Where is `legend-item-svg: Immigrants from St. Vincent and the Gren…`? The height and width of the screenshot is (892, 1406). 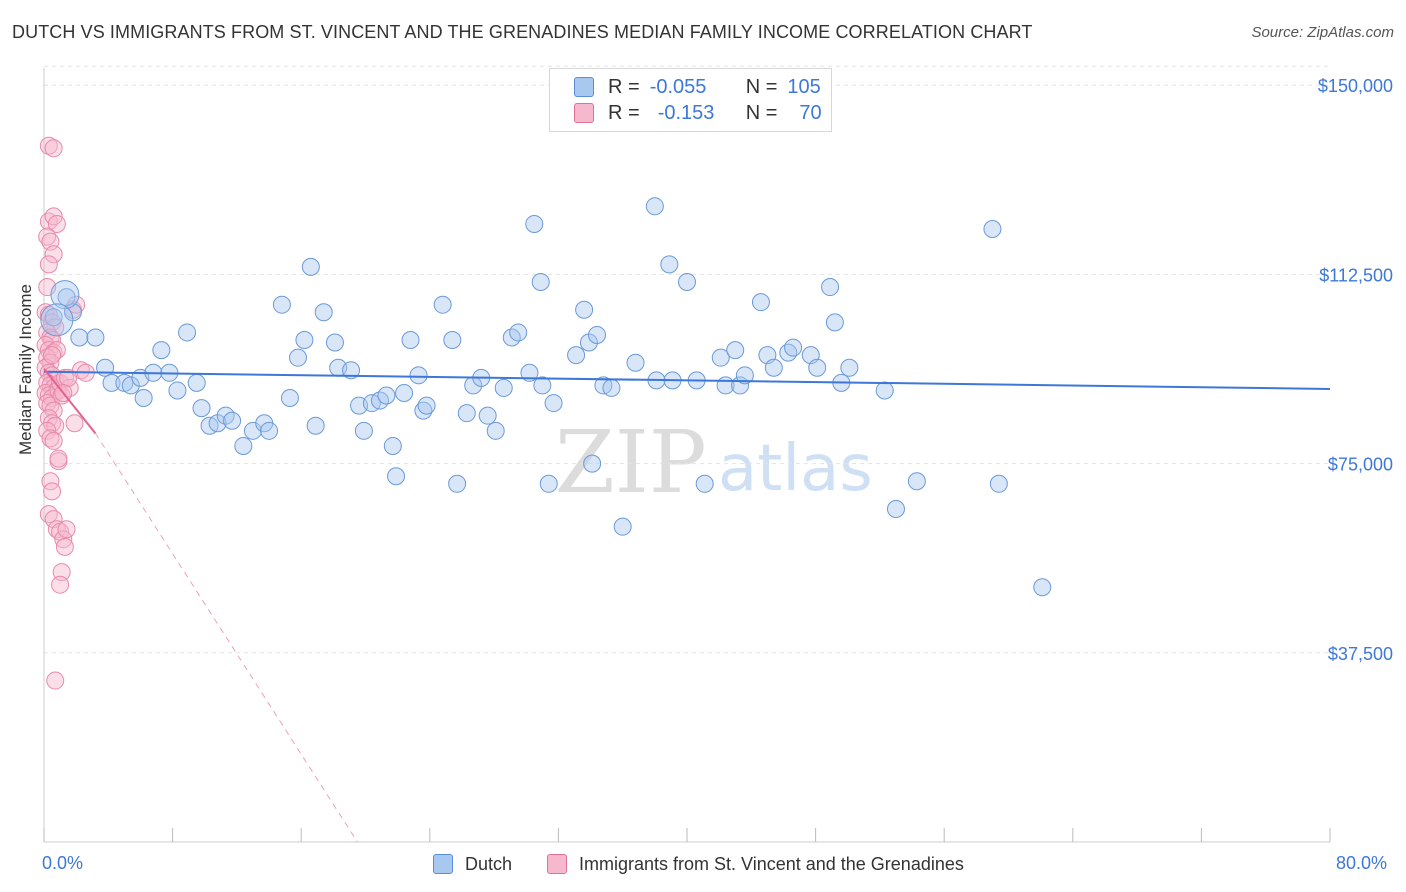 legend-item-svg: Immigrants from St. Vincent and the Gren… is located at coordinates (755, 864).